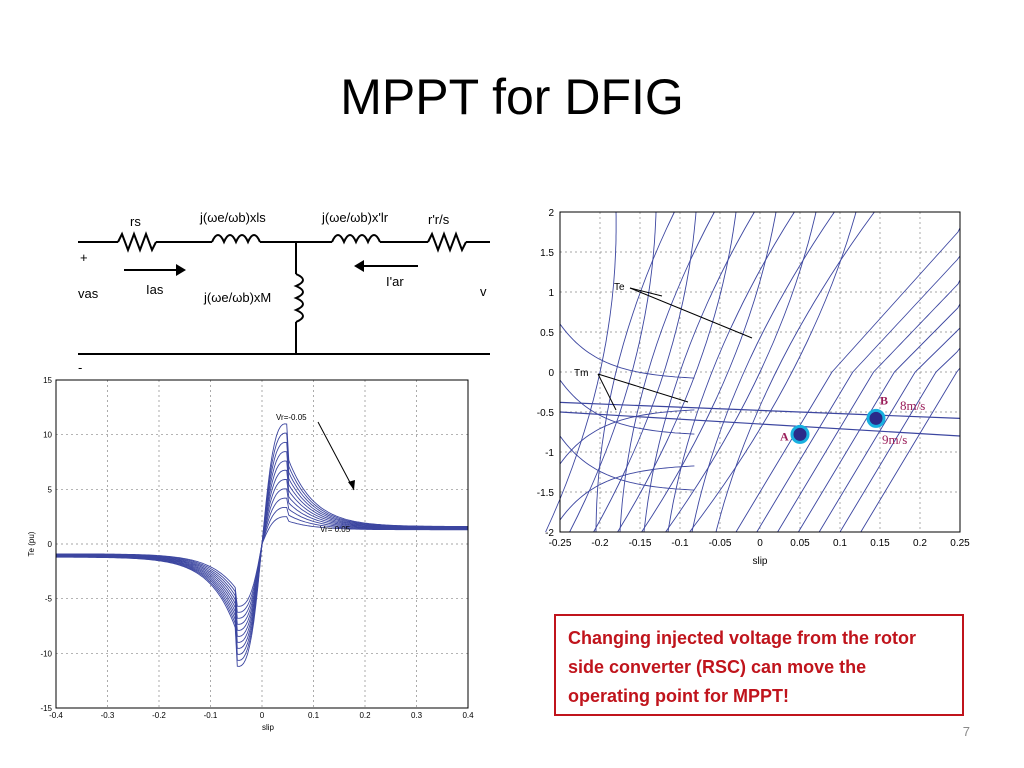 This screenshot has height=768, width=1024. I want to click on y-tick-label: 1, so click(551, 293).